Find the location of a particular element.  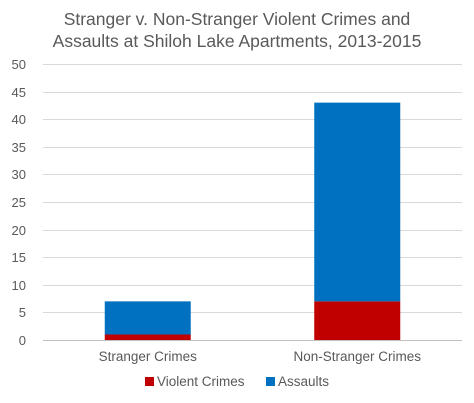

y-tick-label: 25 is located at coordinates (19, 202).